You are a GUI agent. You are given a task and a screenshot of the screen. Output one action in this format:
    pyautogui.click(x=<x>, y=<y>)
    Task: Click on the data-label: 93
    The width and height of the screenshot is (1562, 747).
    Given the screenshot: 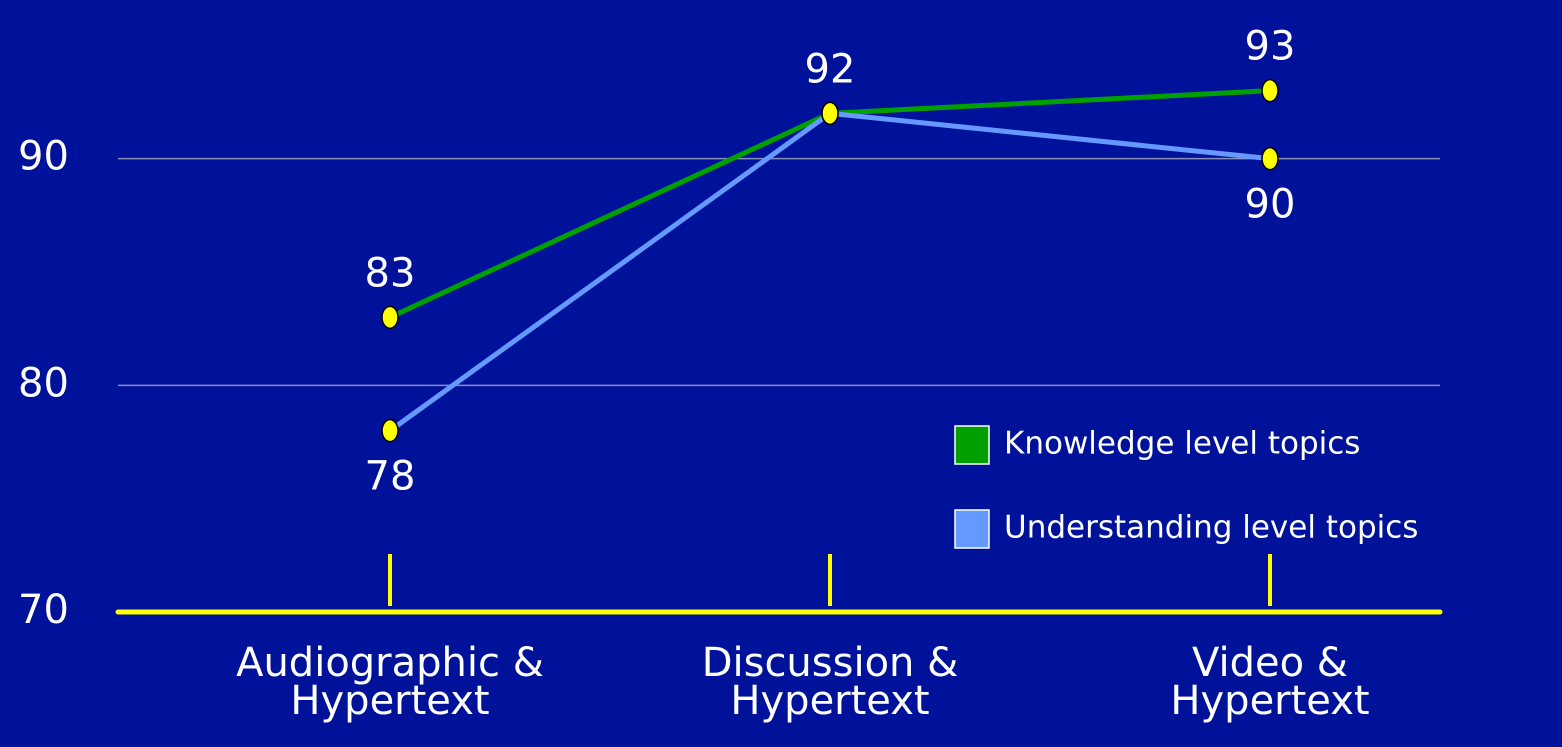 What is the action you would take?
    pyautogui.click(x=1270, y=47)
    